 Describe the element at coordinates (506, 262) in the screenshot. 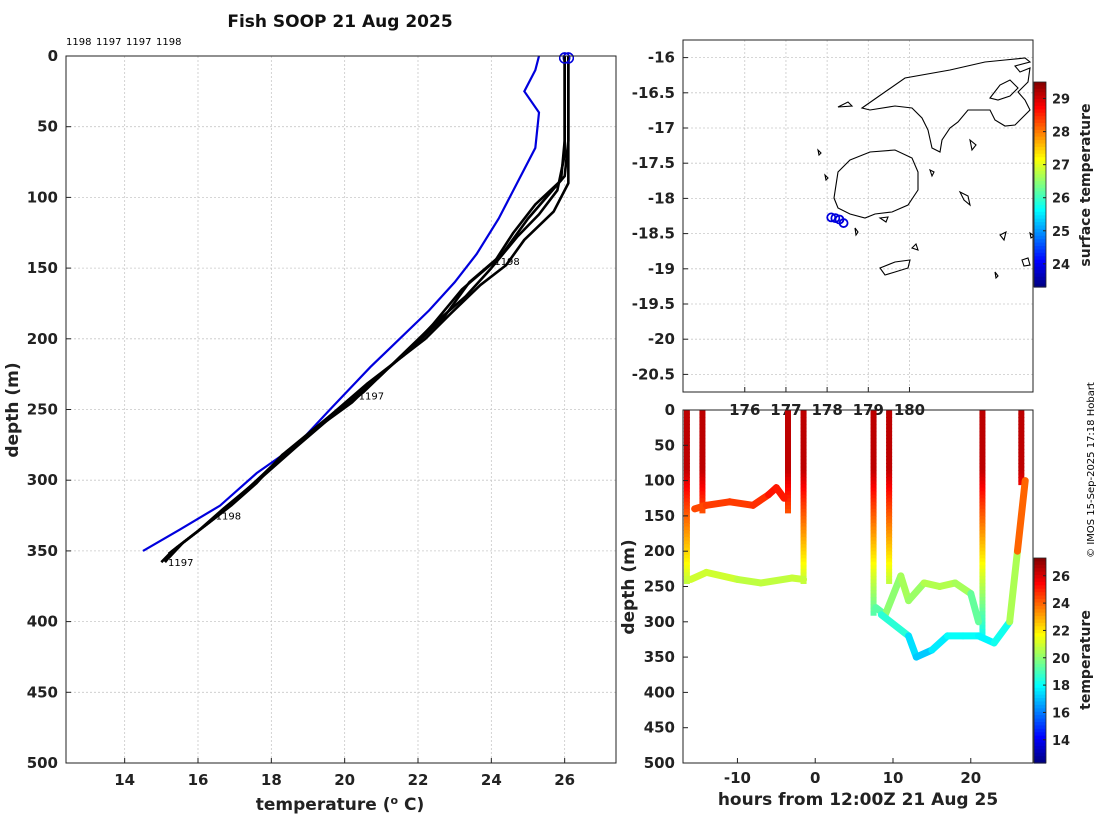

I see `profile-drop-label: 1198` at that location.